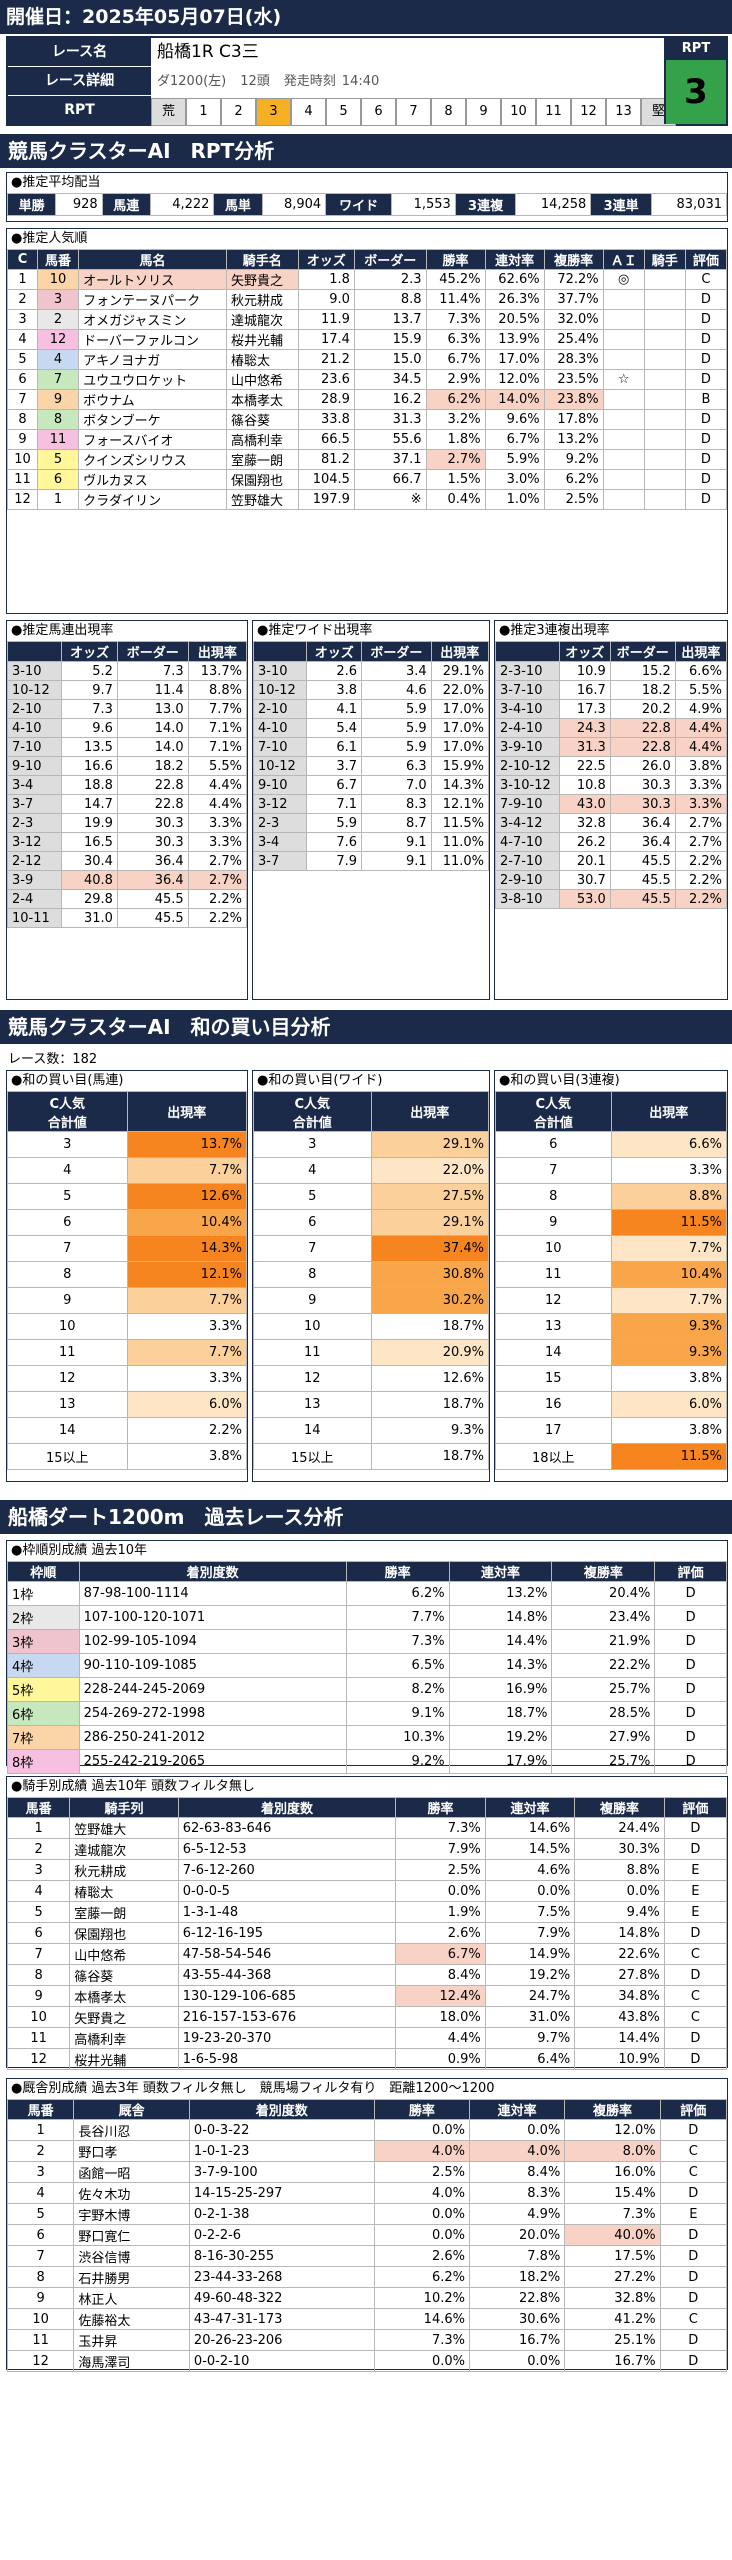  What do you see at coordinates (530, 1996) in the screenshot?
I see `table-cell: 24.7%` at bounding box center [530, 1996].